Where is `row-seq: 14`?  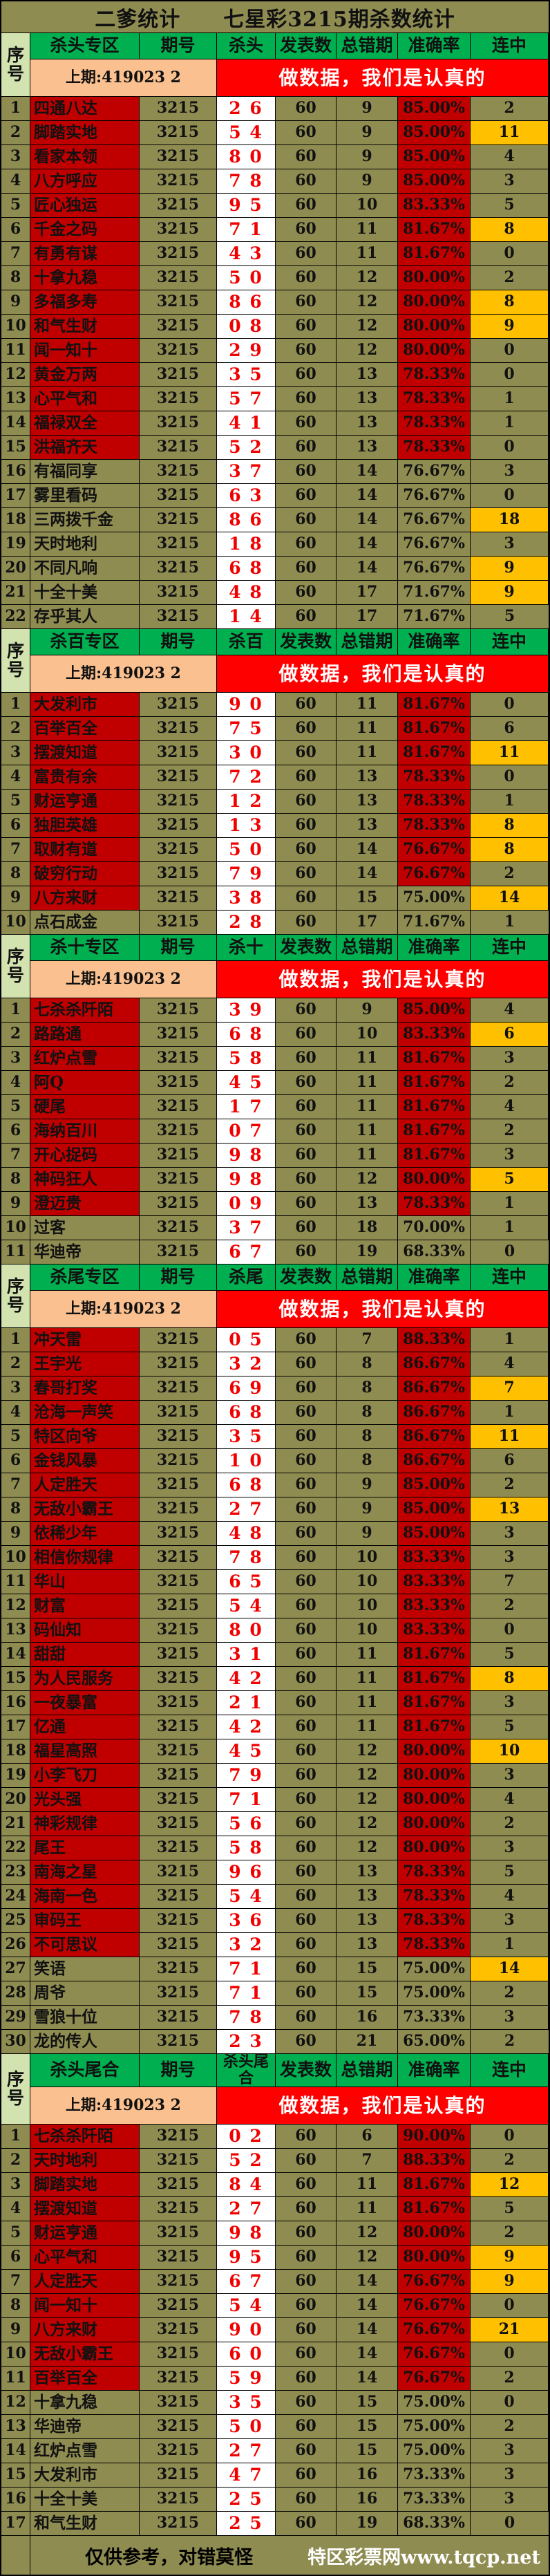 row-seq: 14 is located at coordinates (16, 423).